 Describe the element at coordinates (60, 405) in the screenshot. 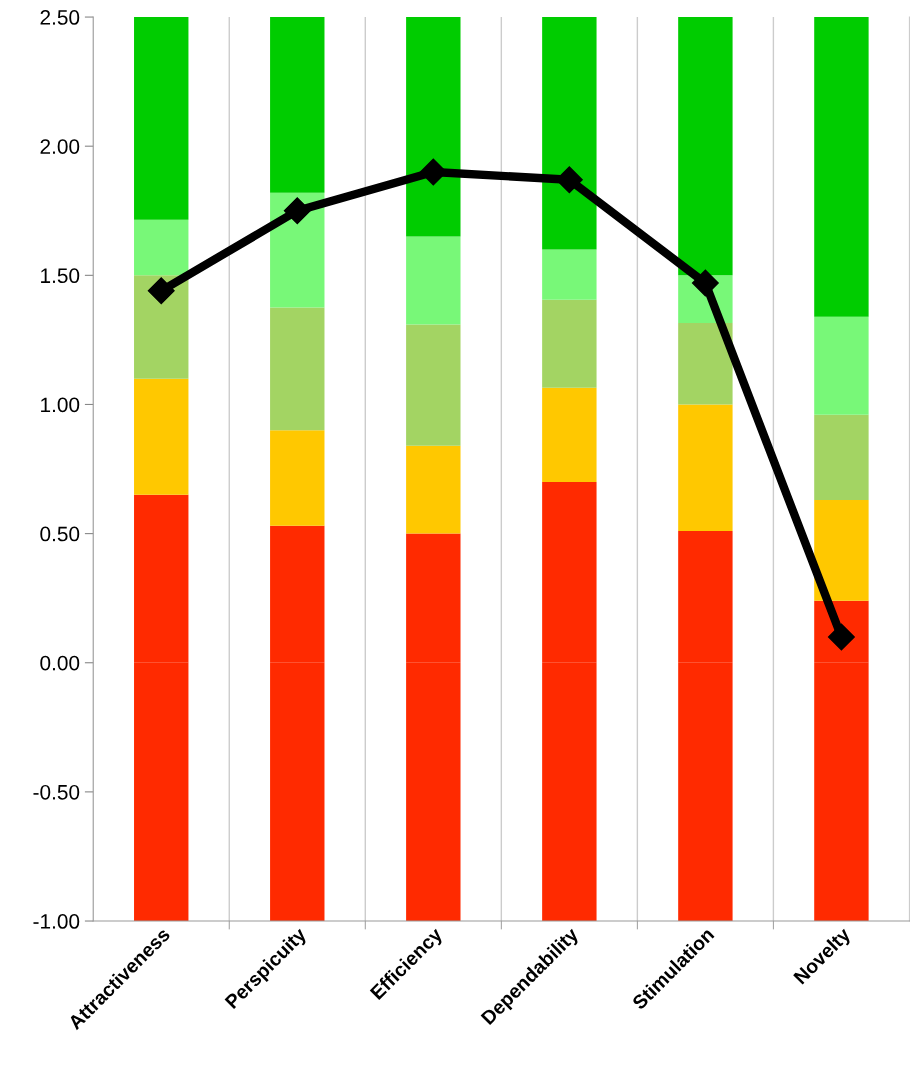

I see `y-tick-label: 1.00` at that location.